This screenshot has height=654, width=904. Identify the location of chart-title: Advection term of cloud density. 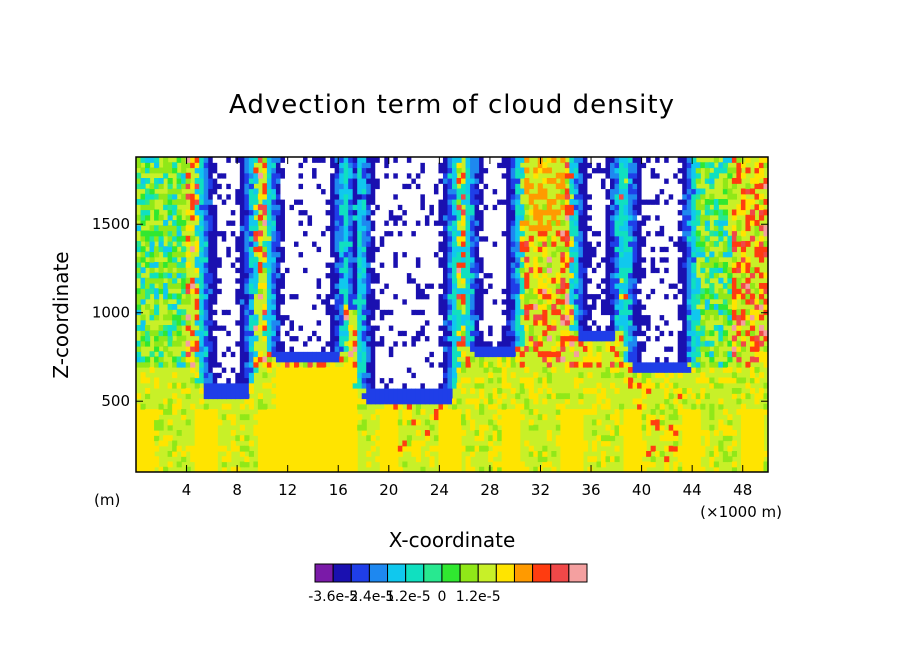
(452, 105).